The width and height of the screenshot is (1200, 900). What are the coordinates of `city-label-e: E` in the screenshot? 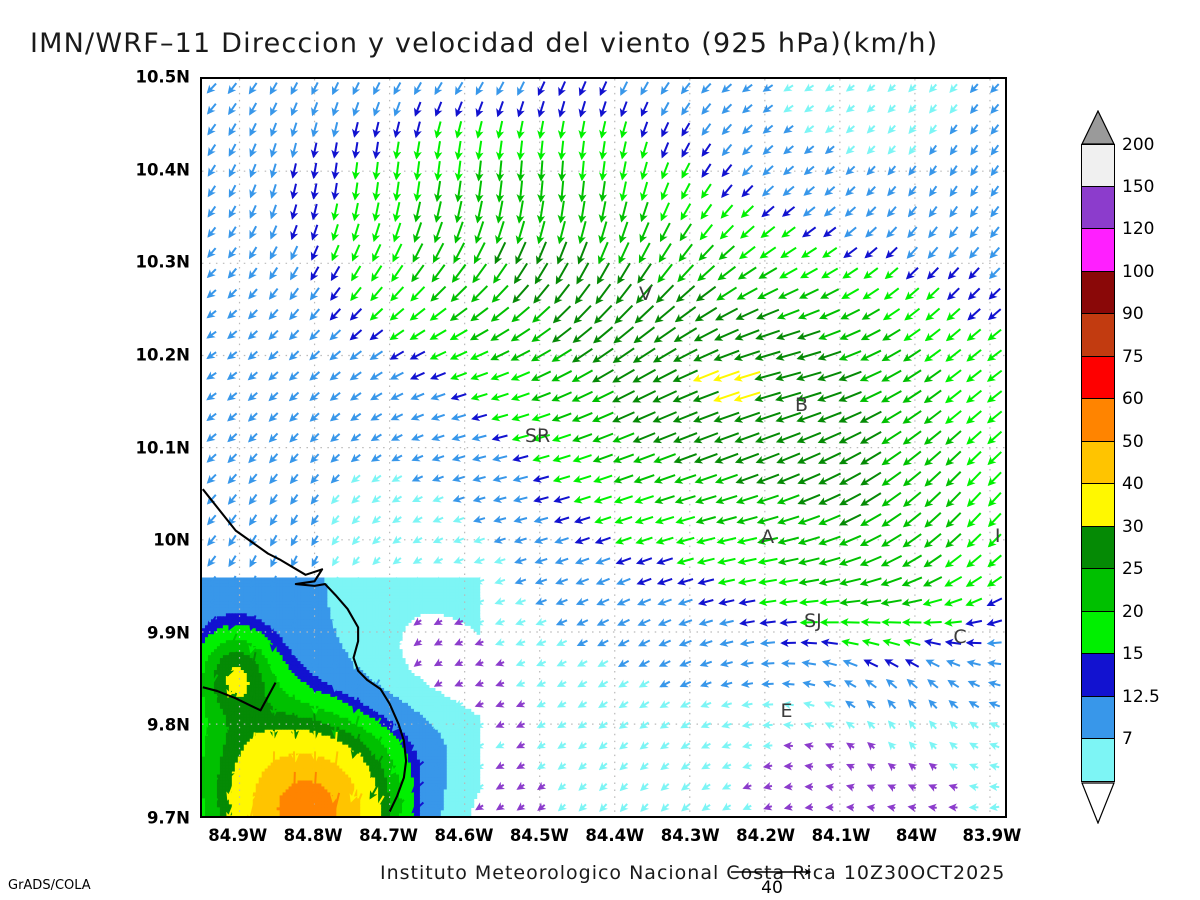 It's located at (786, 710).